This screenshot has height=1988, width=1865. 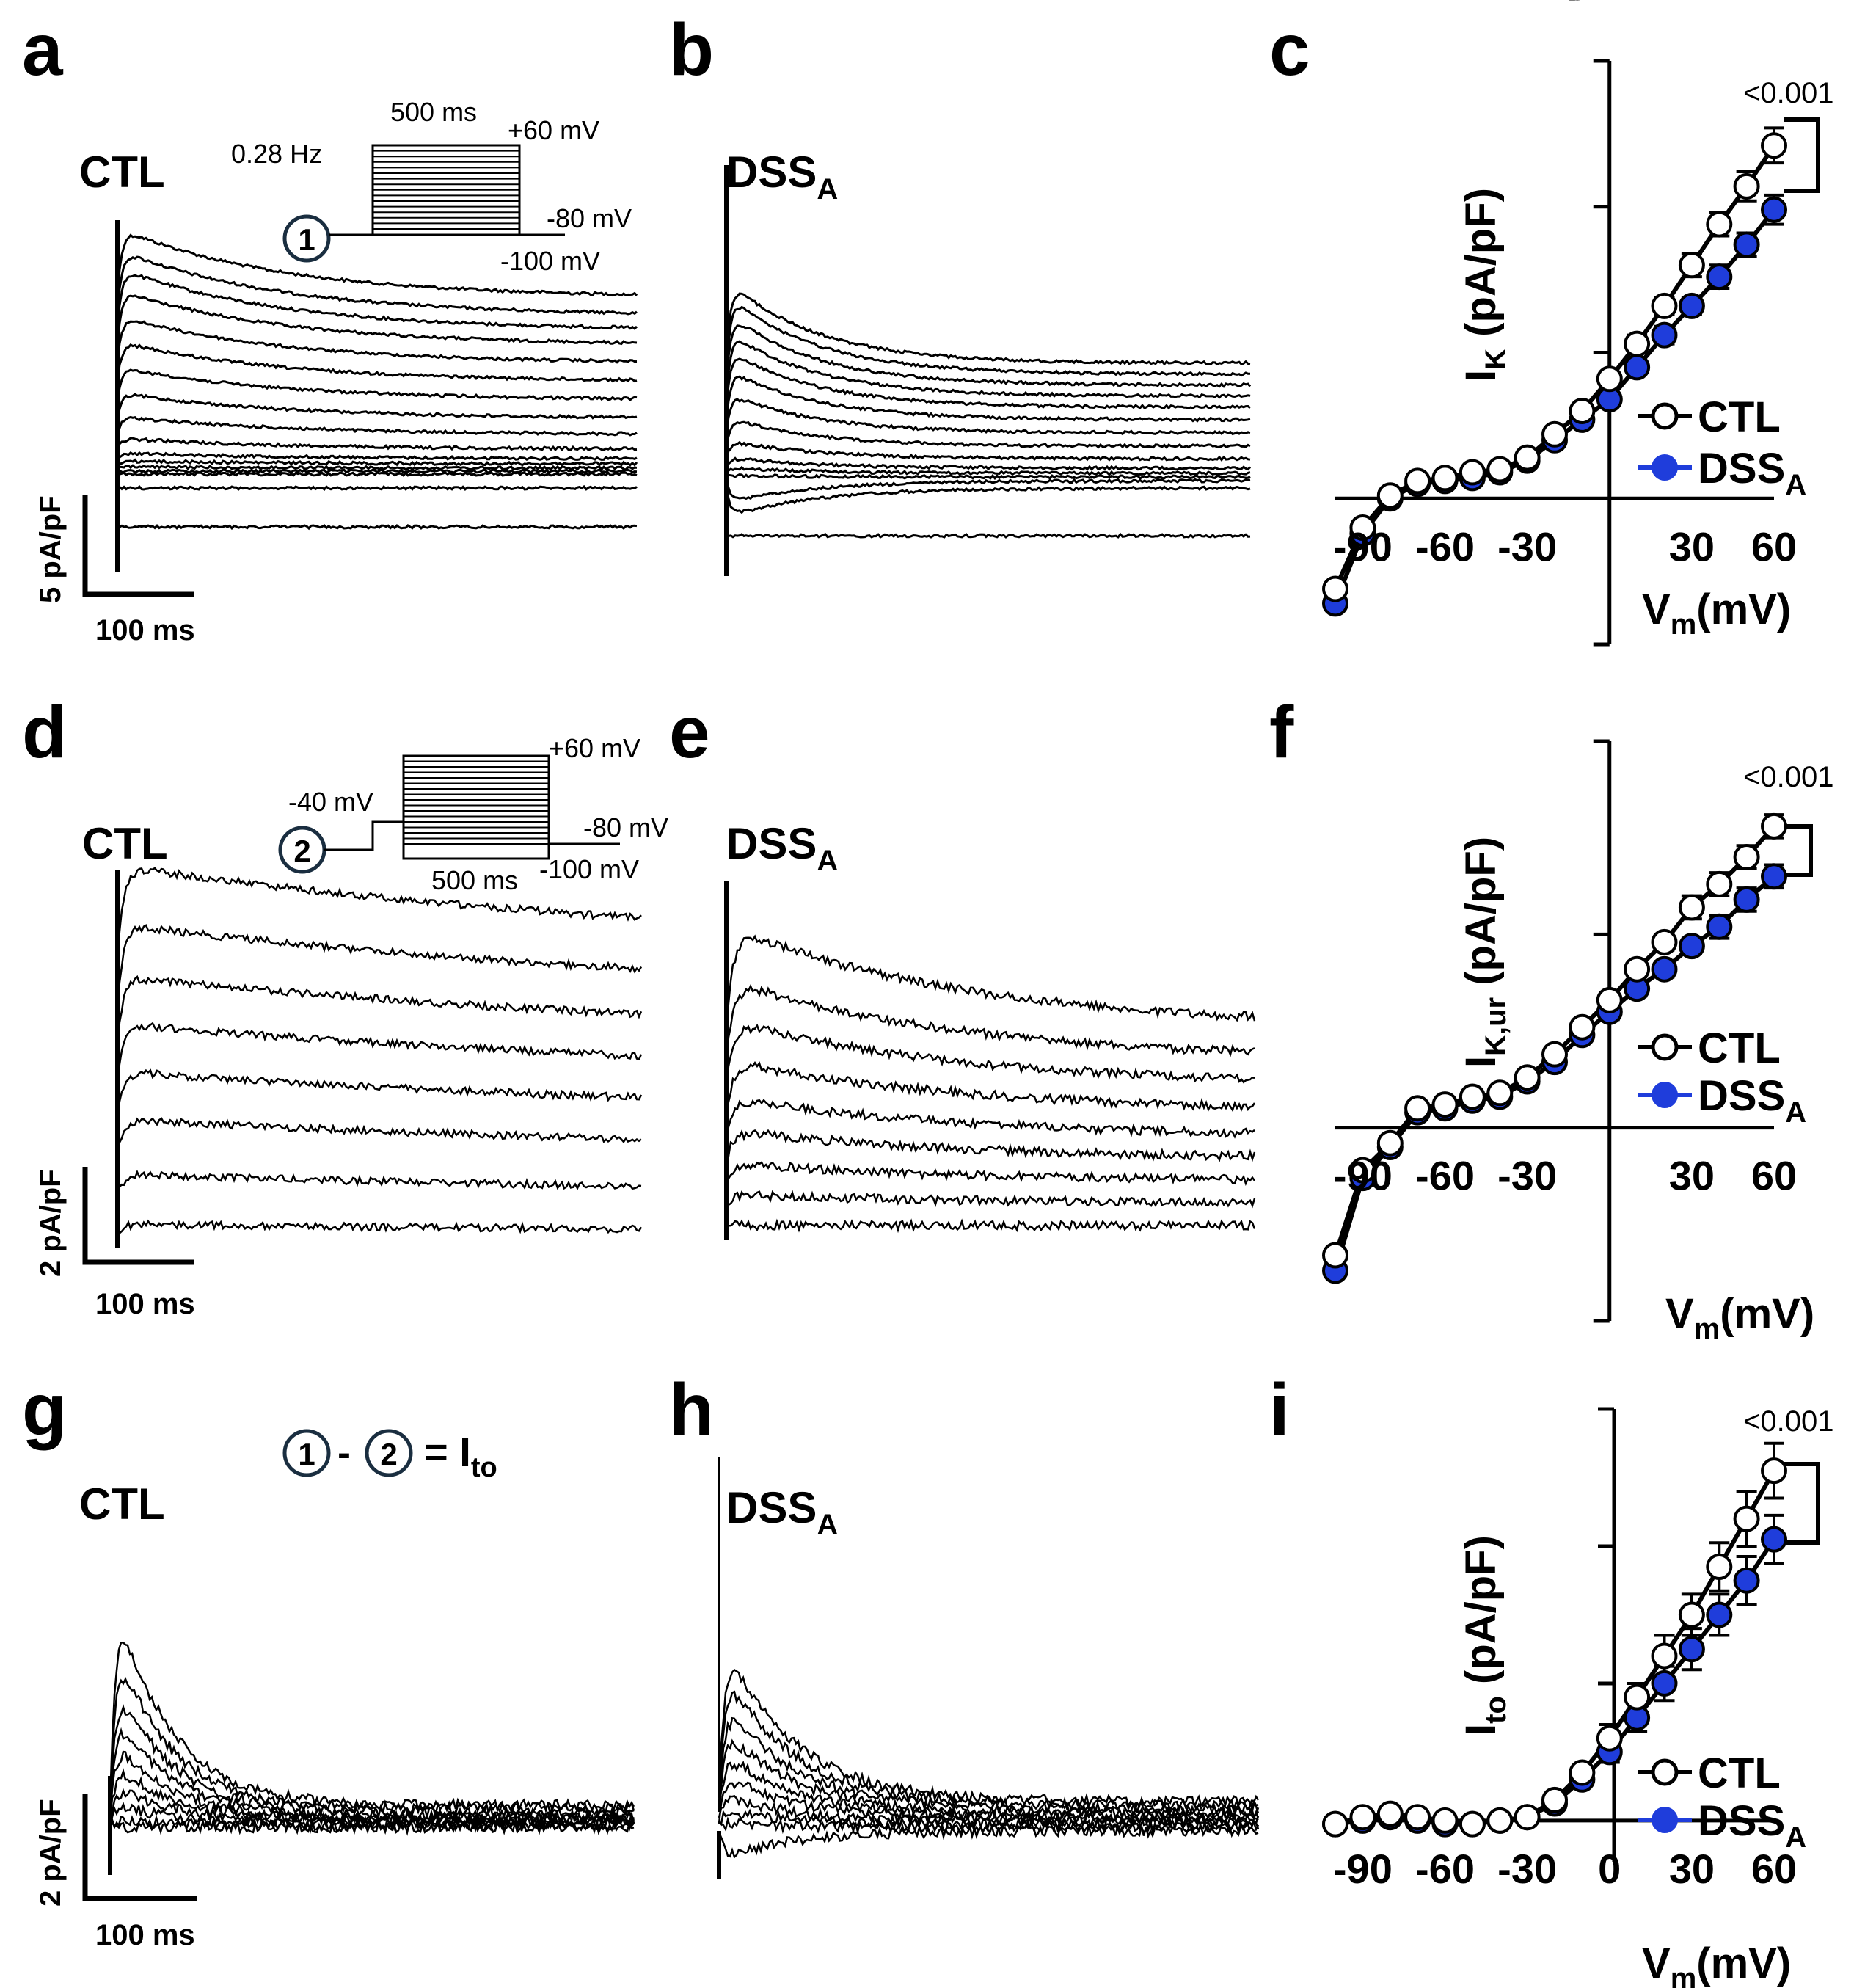 I want to click on trace-label-ctl-d: CTL, so click(x=125, y=844).